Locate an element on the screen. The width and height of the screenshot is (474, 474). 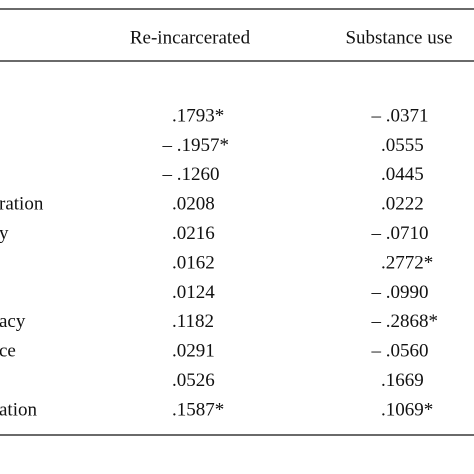
row-label: ration is located at coordinates (22, 204).